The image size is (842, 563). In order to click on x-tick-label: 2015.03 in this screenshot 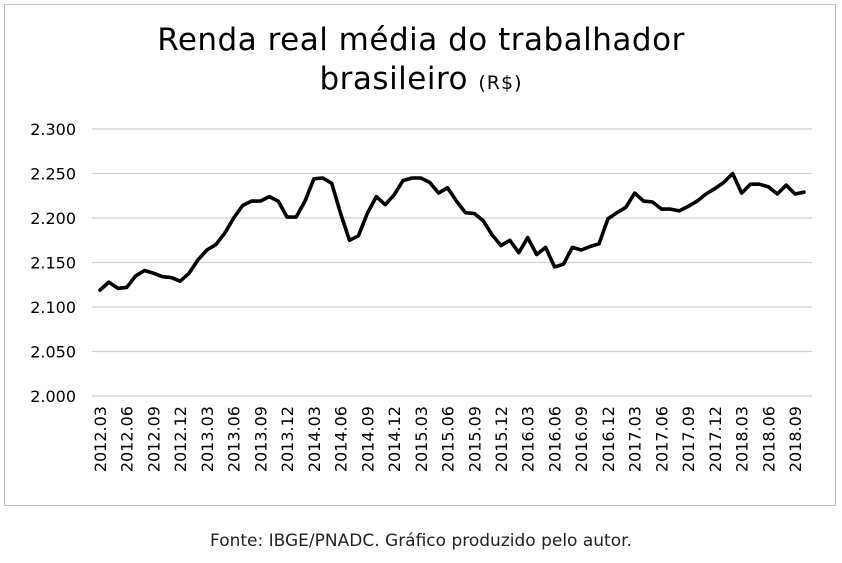, I will do `click(421, 439)`.